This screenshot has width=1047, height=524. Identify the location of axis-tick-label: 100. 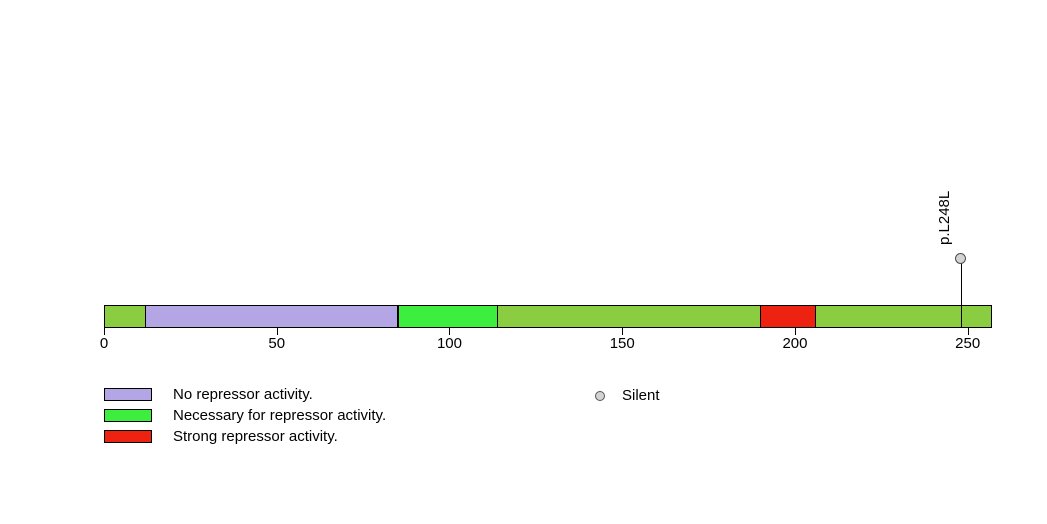
(449, 343).